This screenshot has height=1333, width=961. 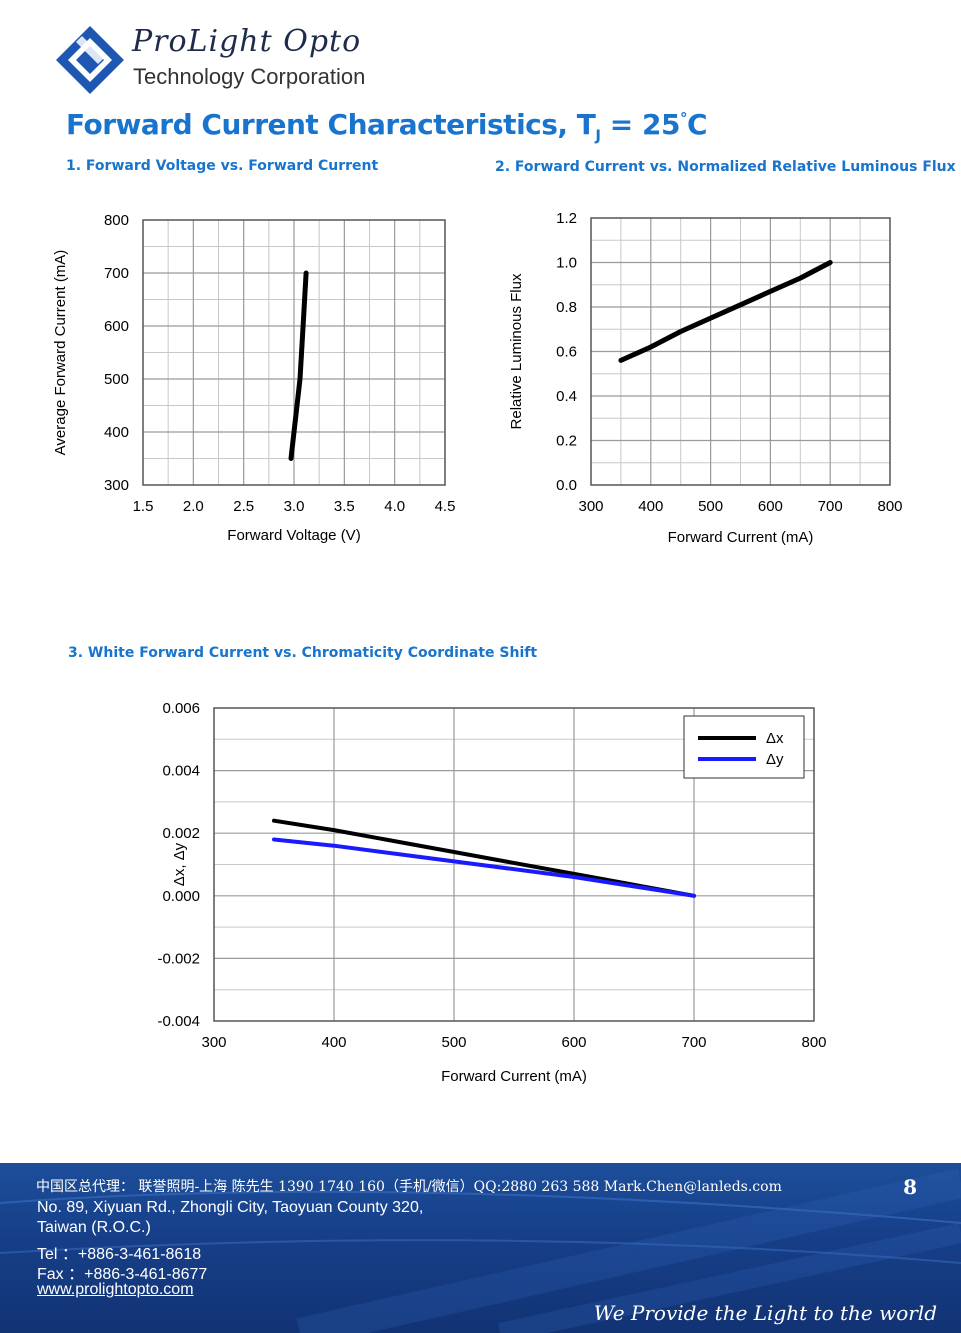 I want to click on legend-box, so click(x=744, y=747).